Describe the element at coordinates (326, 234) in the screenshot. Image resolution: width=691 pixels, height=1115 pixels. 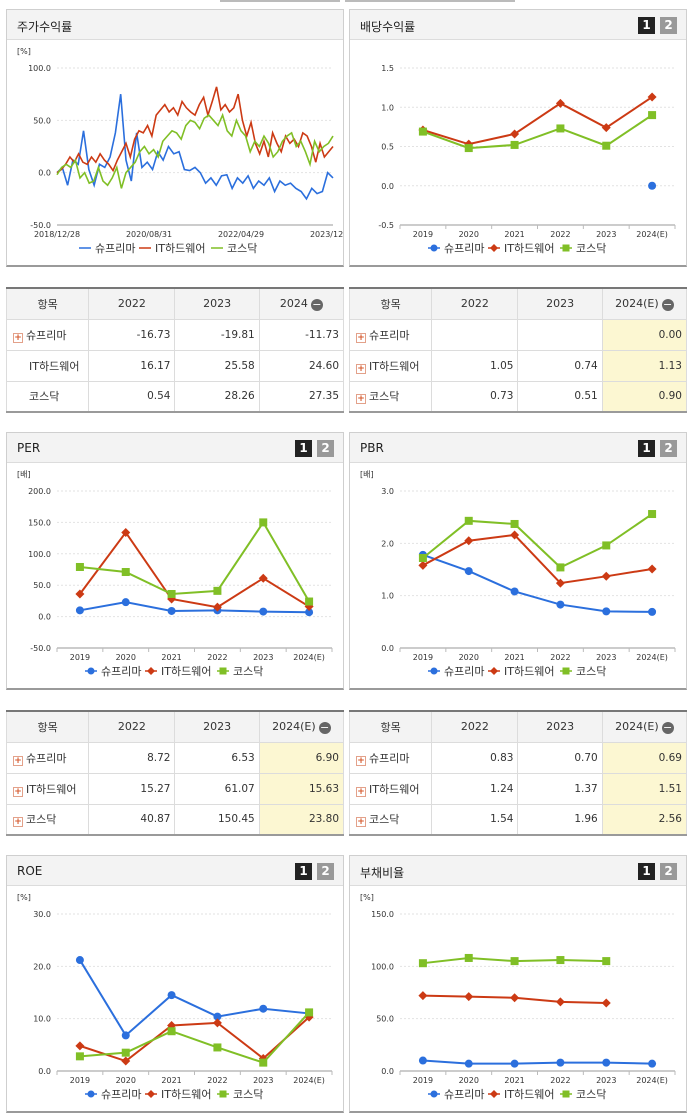
I see `x-tick-label: 2023/12/28` at that location.